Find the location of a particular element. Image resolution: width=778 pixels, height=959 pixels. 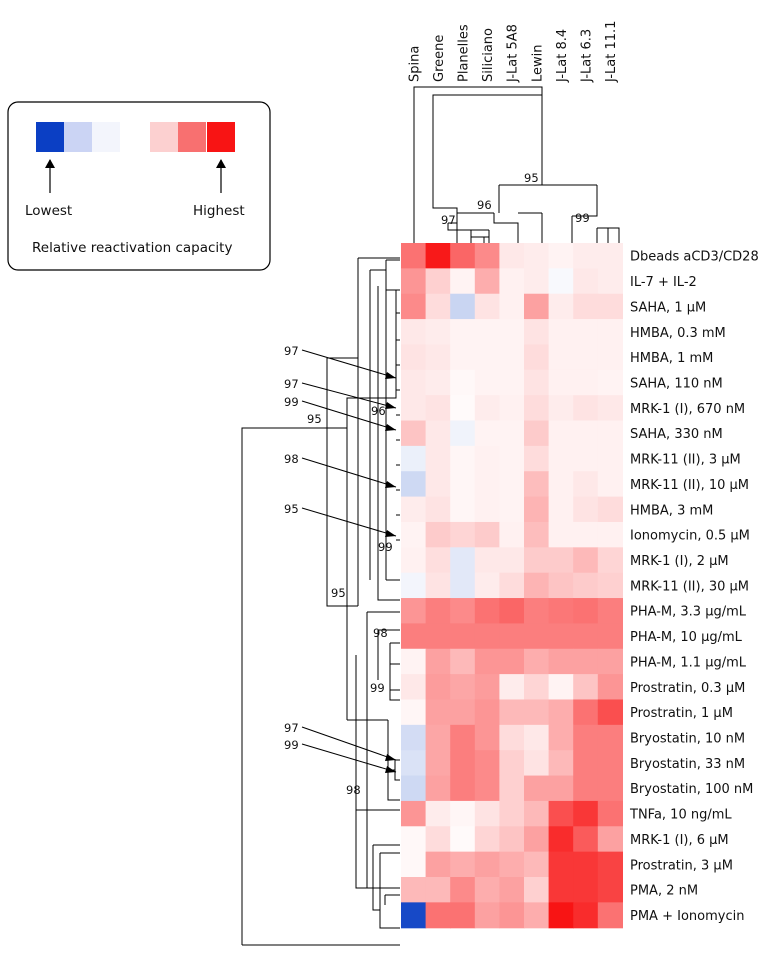

row-label-saha-1-m: SAHA, 1 µM is located at coordinates (668, 307).